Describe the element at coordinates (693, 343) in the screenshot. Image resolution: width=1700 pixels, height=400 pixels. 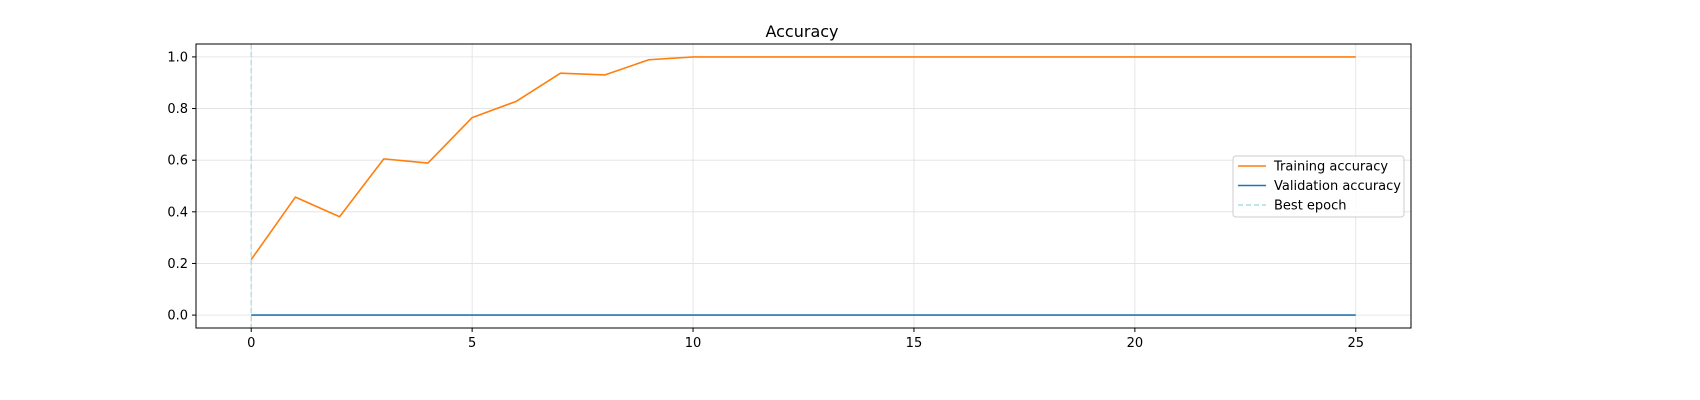
I see `x-tick-label-2: 10` at that location.